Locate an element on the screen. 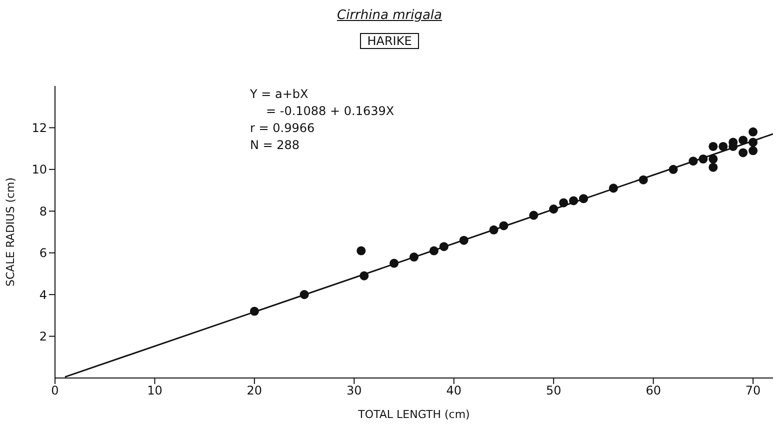 The image size is (779, 430). chart-title: Cirrhina mrigala is located at coordinates (389, 15).